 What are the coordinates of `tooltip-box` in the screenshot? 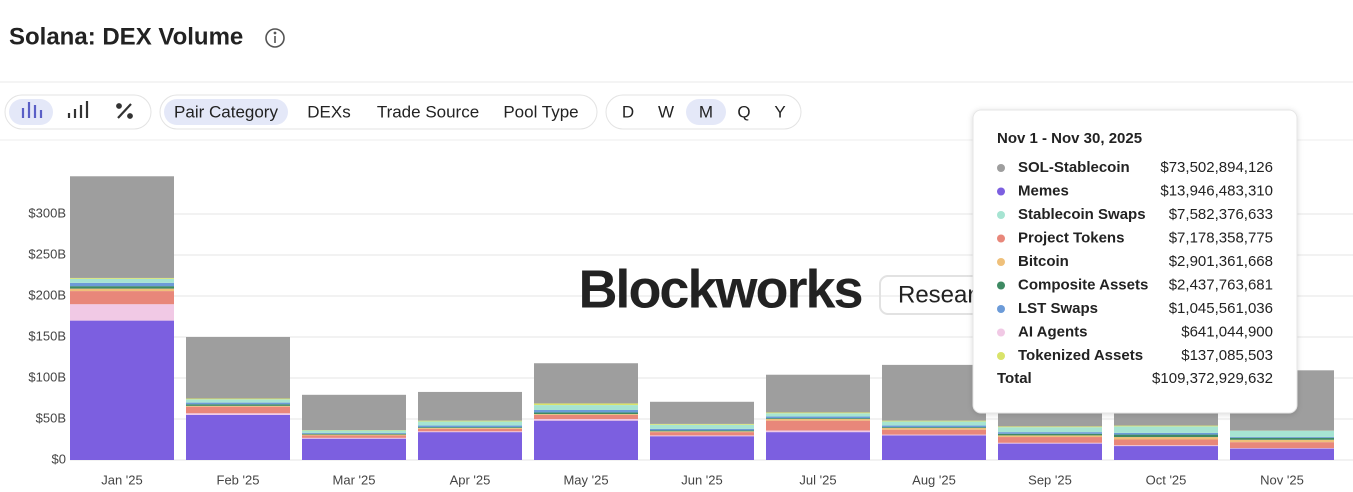 It's located at (1135, 261).